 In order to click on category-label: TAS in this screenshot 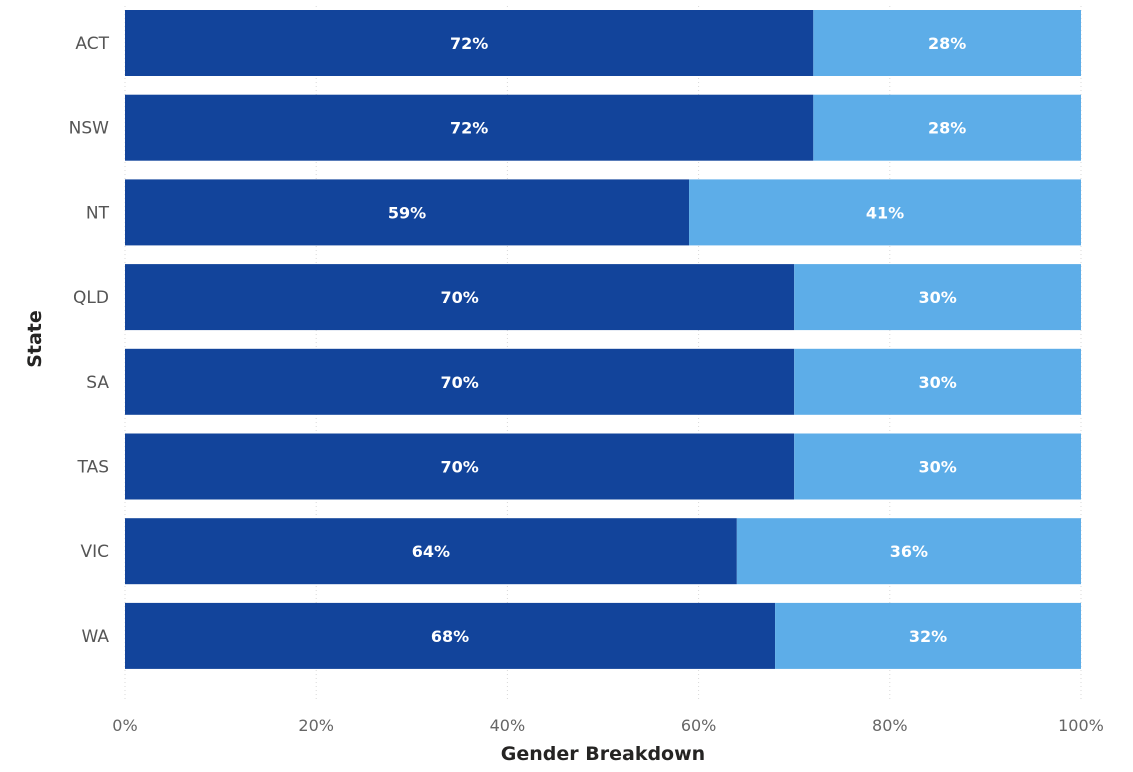, I will do `click(93, 468)`.